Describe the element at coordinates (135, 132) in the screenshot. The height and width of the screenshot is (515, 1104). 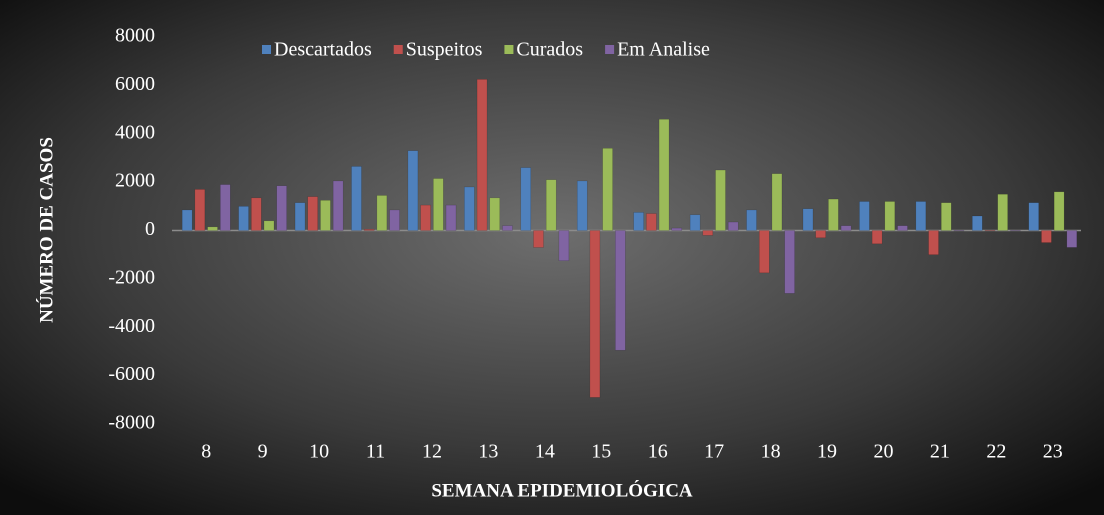
I see `y-tick-label: 4000` at that location.